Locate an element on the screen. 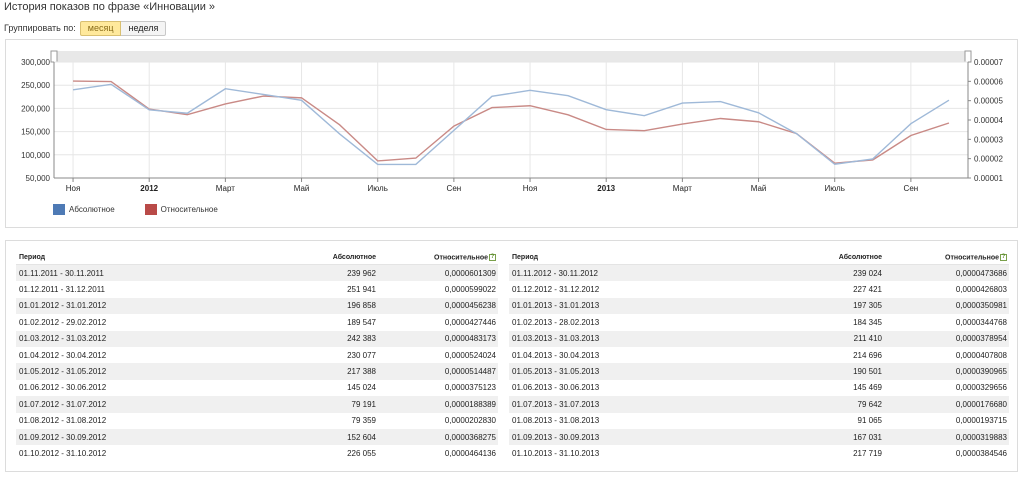 The width and height of the screenshot is (1024, 477). page-title: История показов по фразе «Инновации » is located at coordinates (110, 7).